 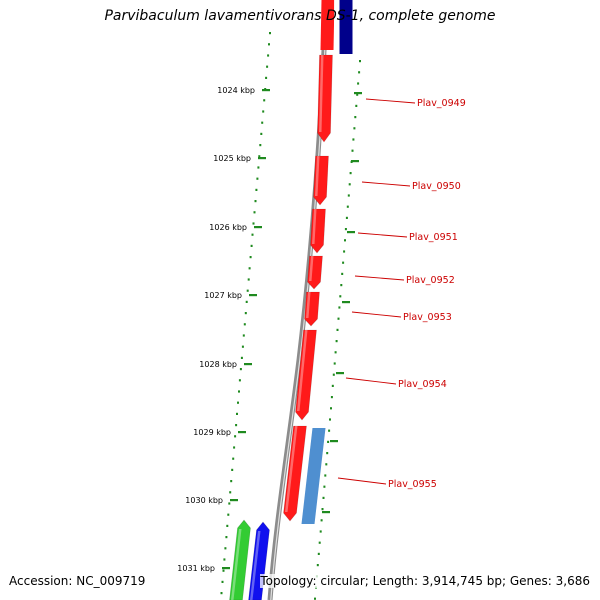 I want to click on gene-label: Plav_0955, so click(x=412, y=484).